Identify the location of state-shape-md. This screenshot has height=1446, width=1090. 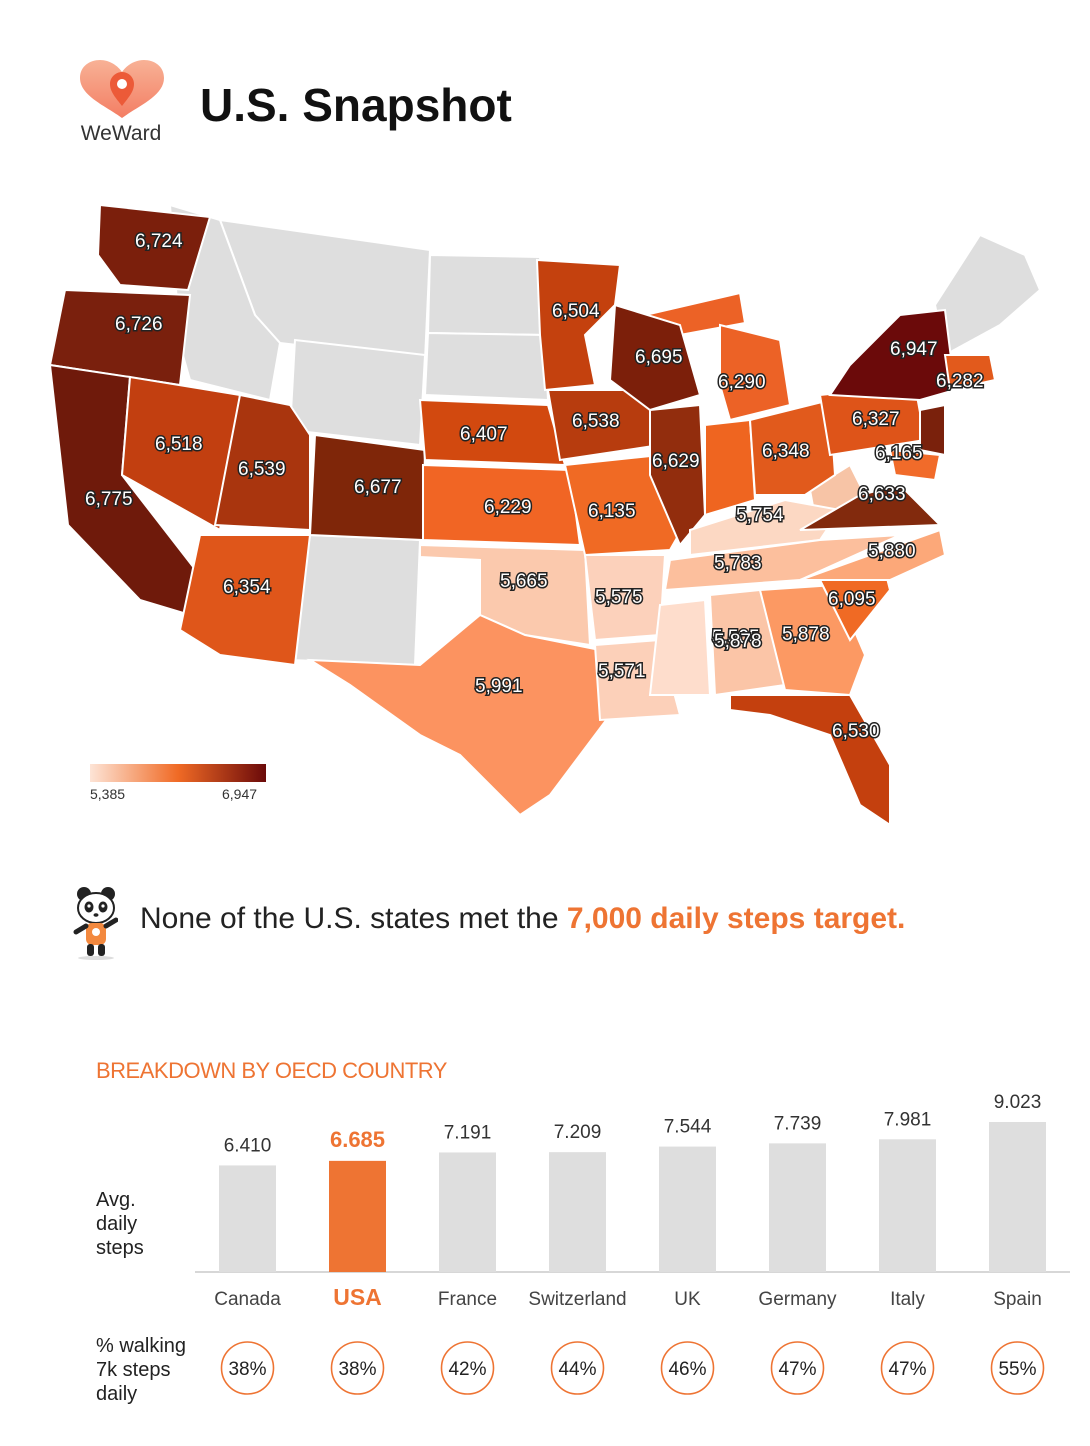
(915, 465).